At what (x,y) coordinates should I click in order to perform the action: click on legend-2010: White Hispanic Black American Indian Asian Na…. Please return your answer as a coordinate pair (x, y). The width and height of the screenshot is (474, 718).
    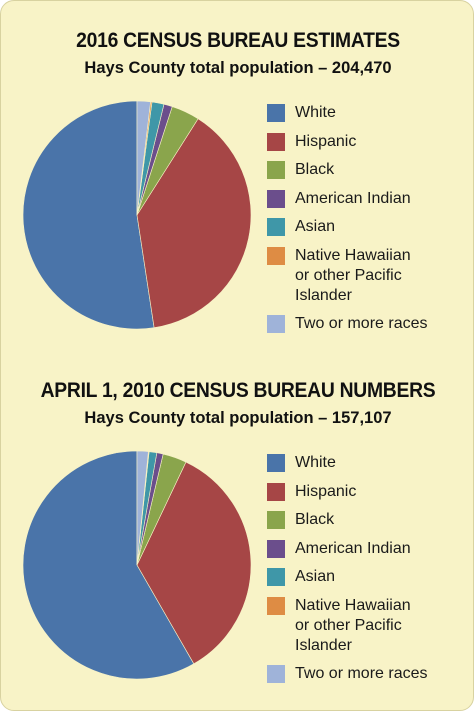
    Looking at the image, I should click on (367, 573).